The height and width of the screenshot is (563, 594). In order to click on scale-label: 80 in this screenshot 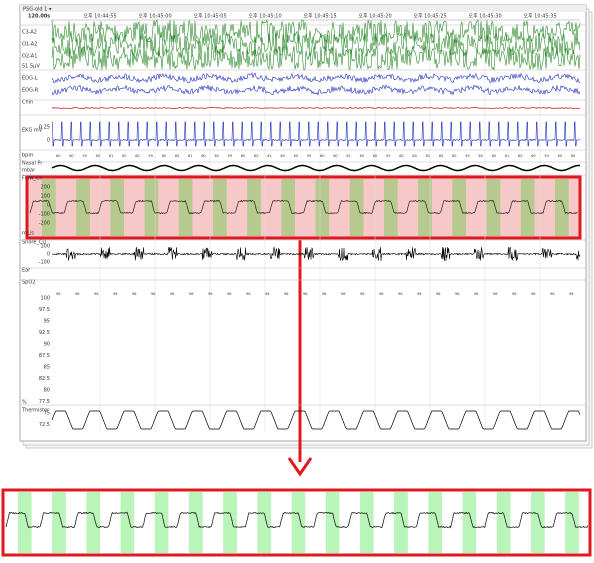, I will do `click(47, 391)`.